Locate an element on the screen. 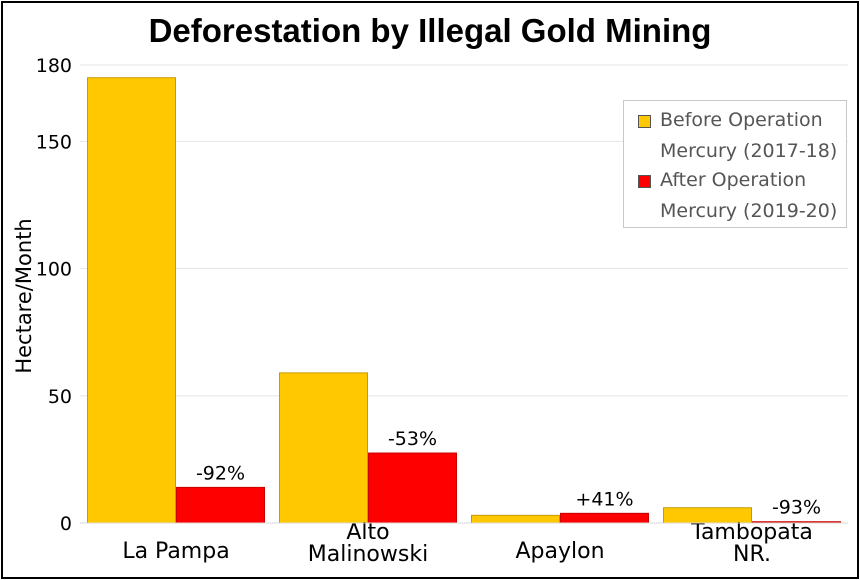 The image size is (860, 580). y-axis-title: Hectare/Month is located at coordinates (24, 295).